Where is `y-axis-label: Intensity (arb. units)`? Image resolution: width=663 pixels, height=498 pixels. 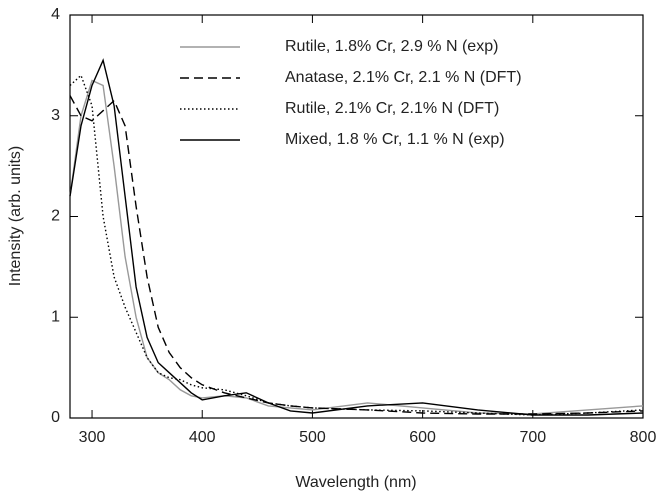
y-axis-label: Intensity (arb. units) is located at coordinates (15, 216).